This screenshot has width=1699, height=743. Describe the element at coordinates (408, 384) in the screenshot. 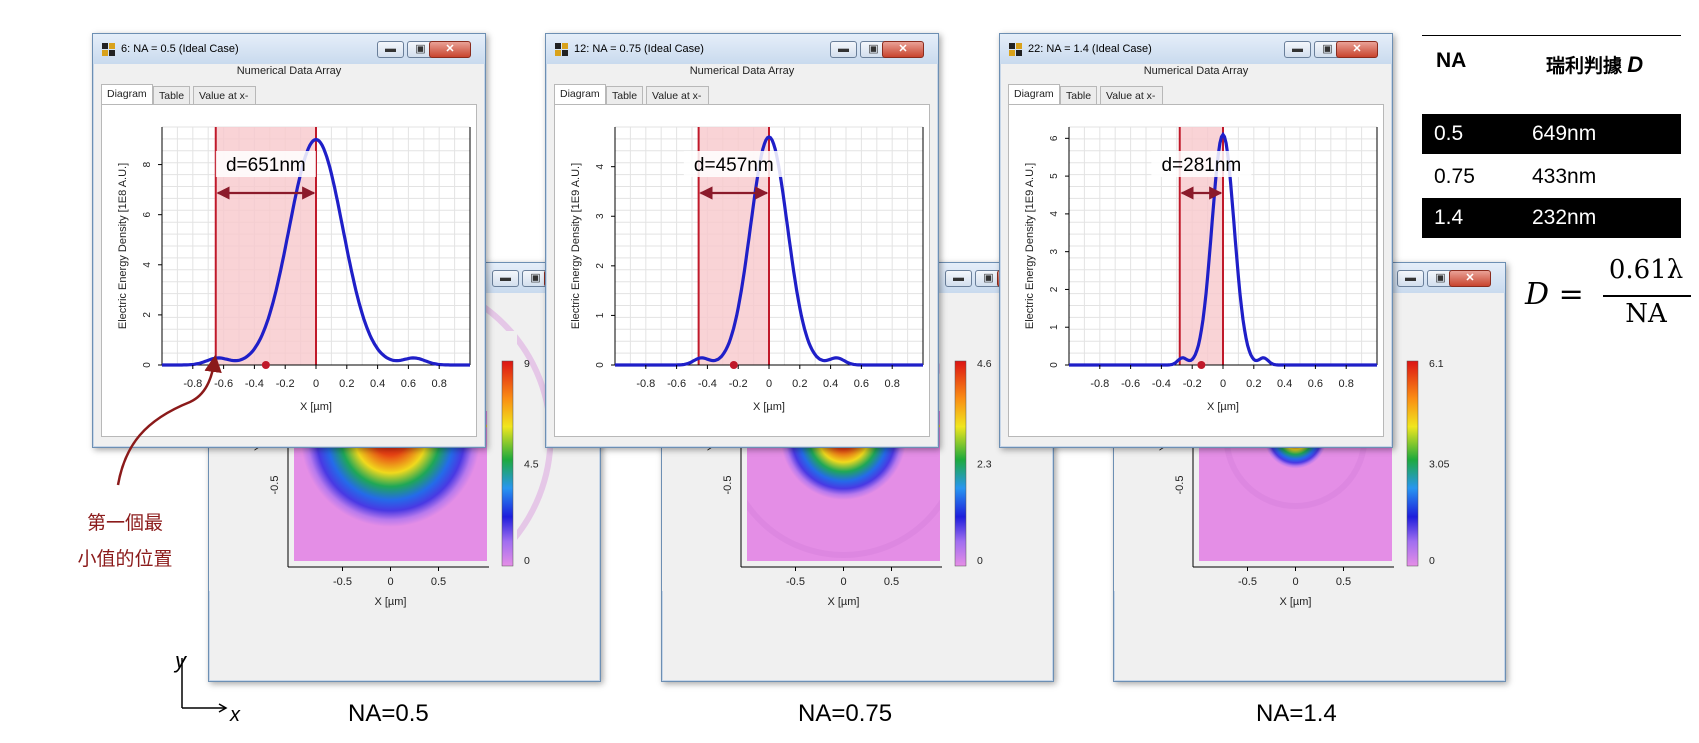

I see `x-tick-label: 0.6` at that location.